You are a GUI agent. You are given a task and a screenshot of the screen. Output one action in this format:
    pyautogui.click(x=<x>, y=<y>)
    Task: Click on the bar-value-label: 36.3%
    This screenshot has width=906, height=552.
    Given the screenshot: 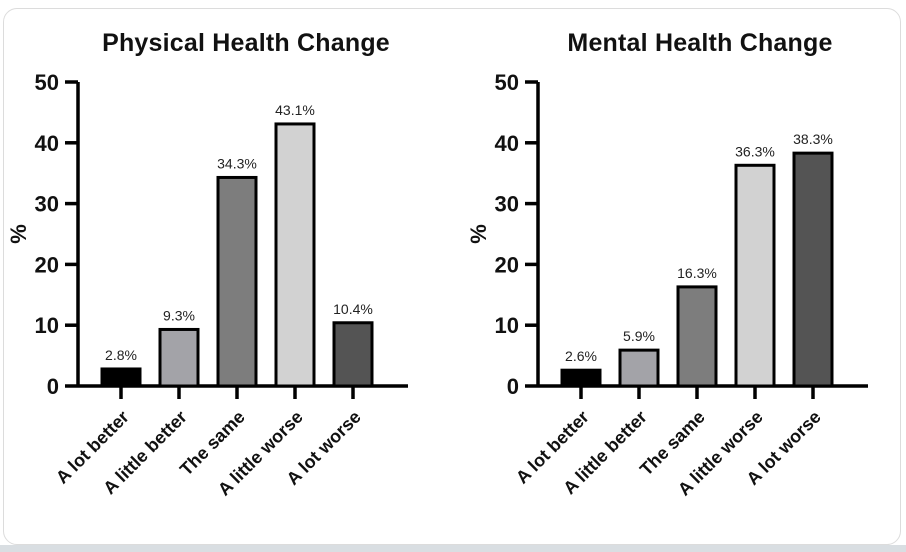 What is the action you would take?
    pyautogui.click(x=755, y=151)
    